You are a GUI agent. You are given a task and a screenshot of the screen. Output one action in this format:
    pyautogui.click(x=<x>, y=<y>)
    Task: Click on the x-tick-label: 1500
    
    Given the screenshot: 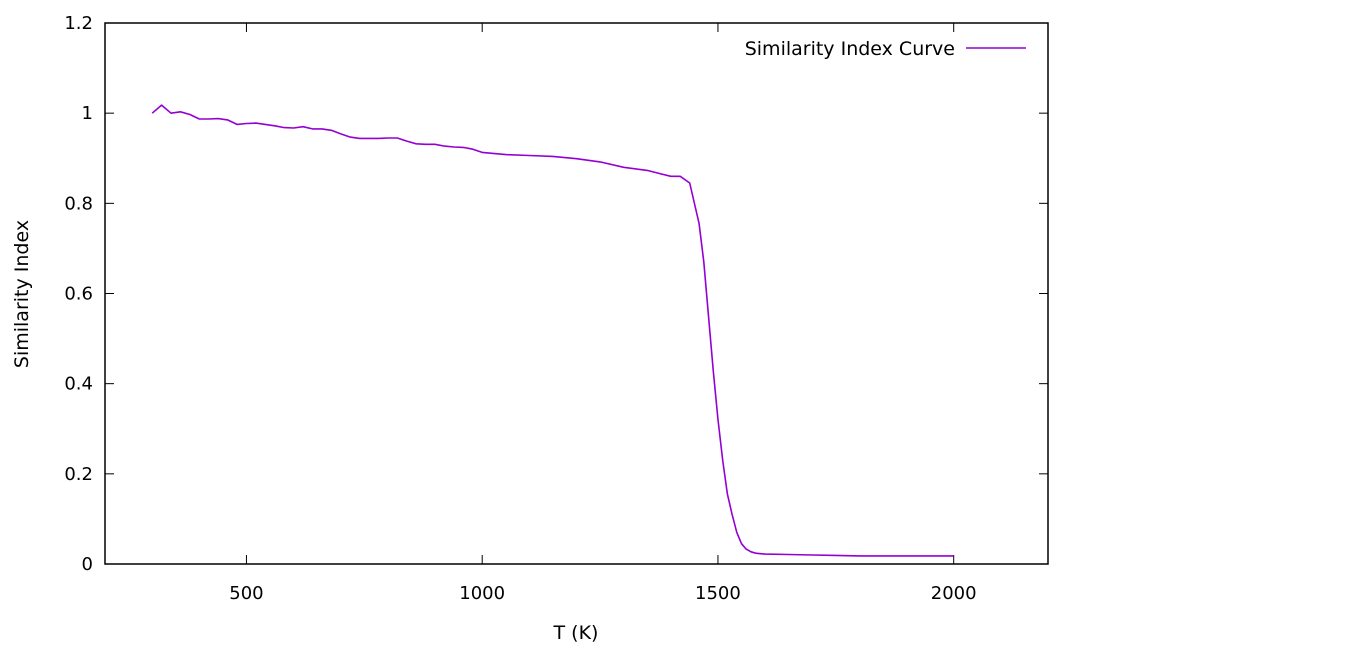 What is the action you would take?
    pyautogui.click(x=718, y=593)
    